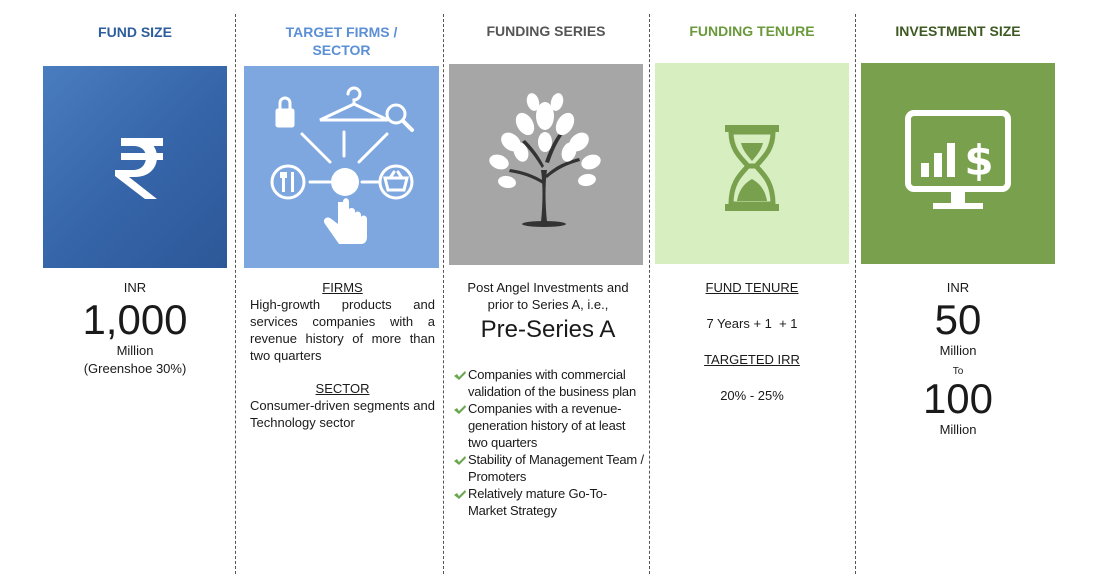  What do you see at coordinates (546, 31) in the screenshot?
I see `funding-series-heading: FUNDING SERIES` at bounding box center [546, 31].